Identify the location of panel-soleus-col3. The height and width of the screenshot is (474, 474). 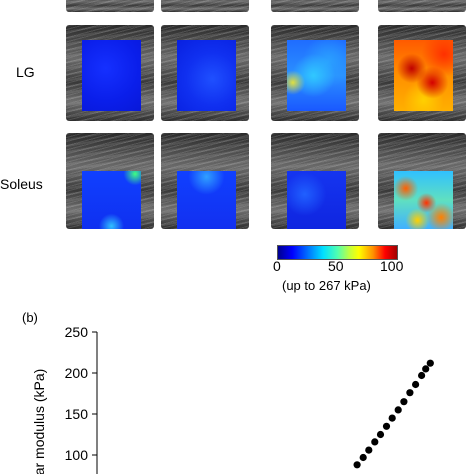
(315, 181).